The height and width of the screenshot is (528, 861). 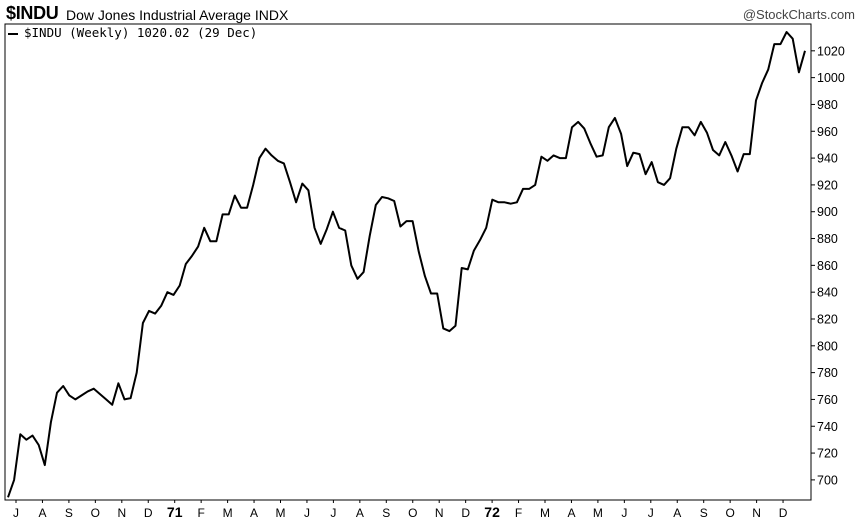 I want to click on series-legend: $INDU (Weekly) 1020.02 (29 Dec), so click(x=132, y=32).